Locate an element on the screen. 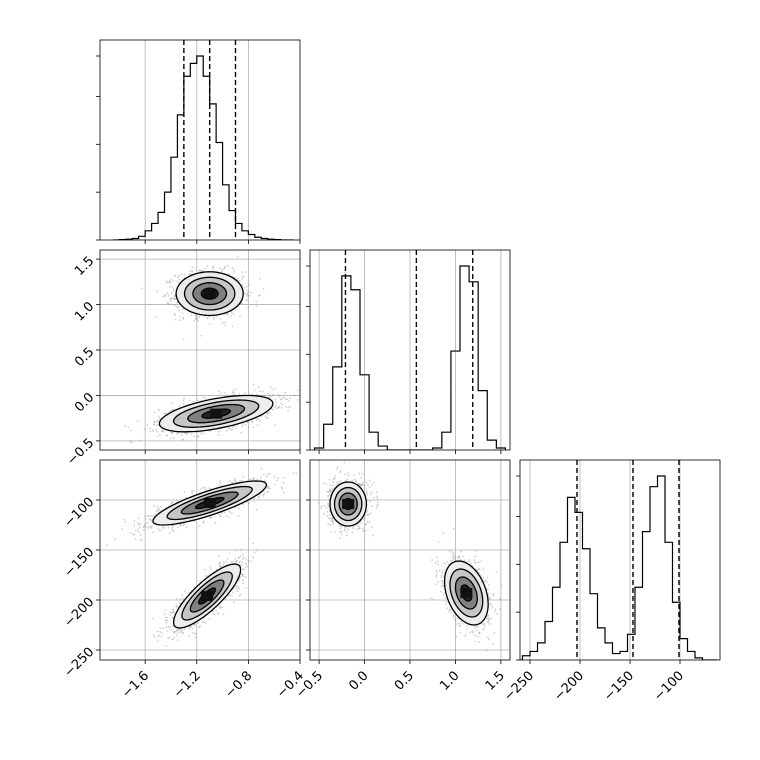 The width and height of the screenshot is (760, 760). x-tick-label: −150 is located at coordinates (619, 686).